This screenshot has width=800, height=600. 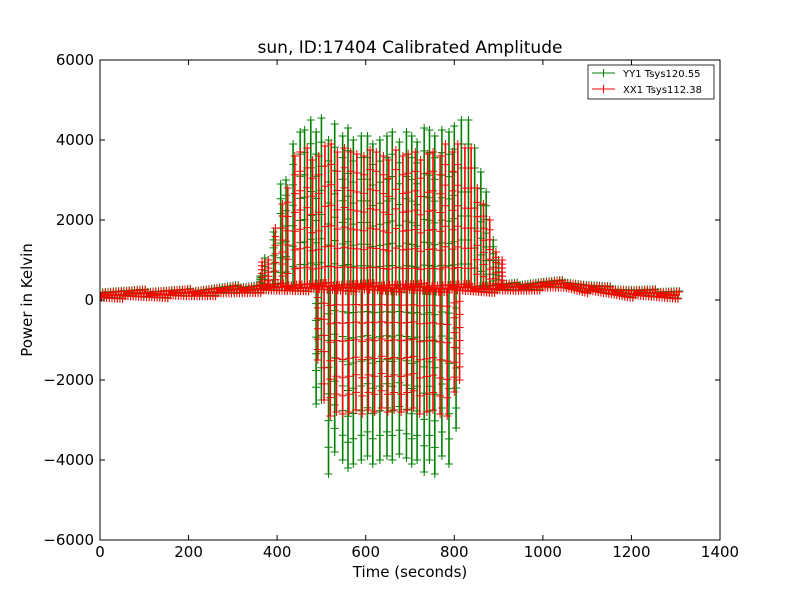 I want to click on series-baseline-markers, so click(x=392, y=289).